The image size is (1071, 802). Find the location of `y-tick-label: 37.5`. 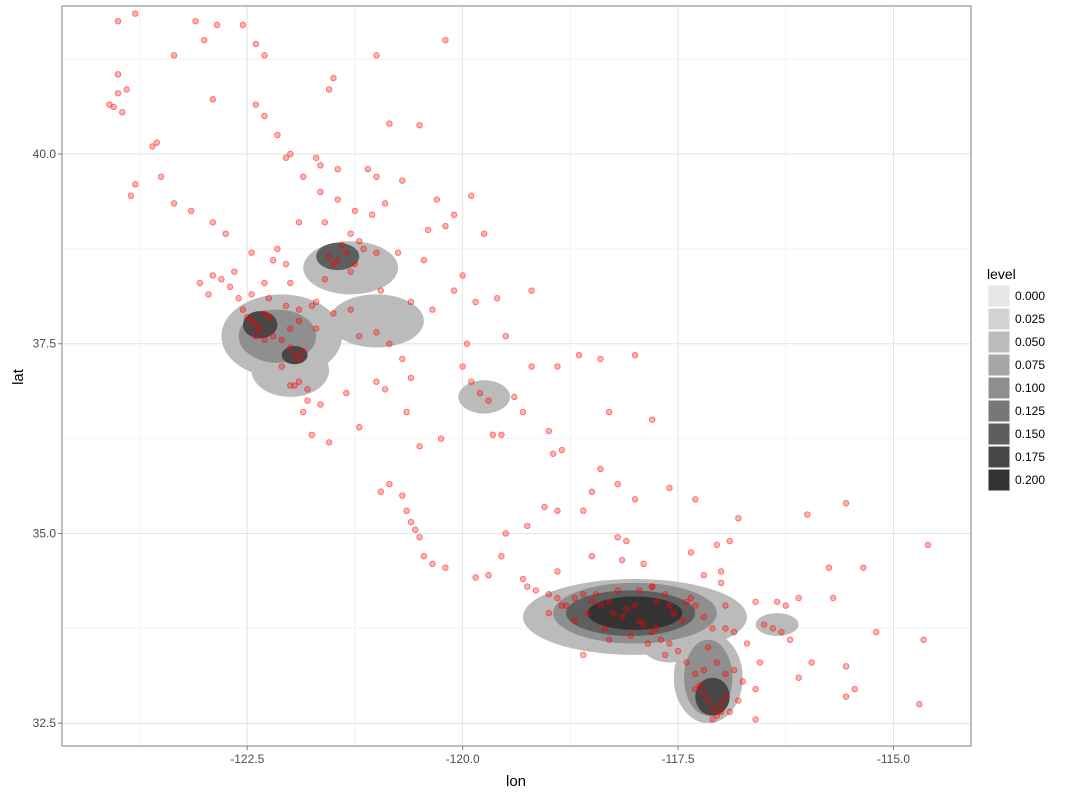

y-tick-label: 37.5 is located at coordinates (45, 344).